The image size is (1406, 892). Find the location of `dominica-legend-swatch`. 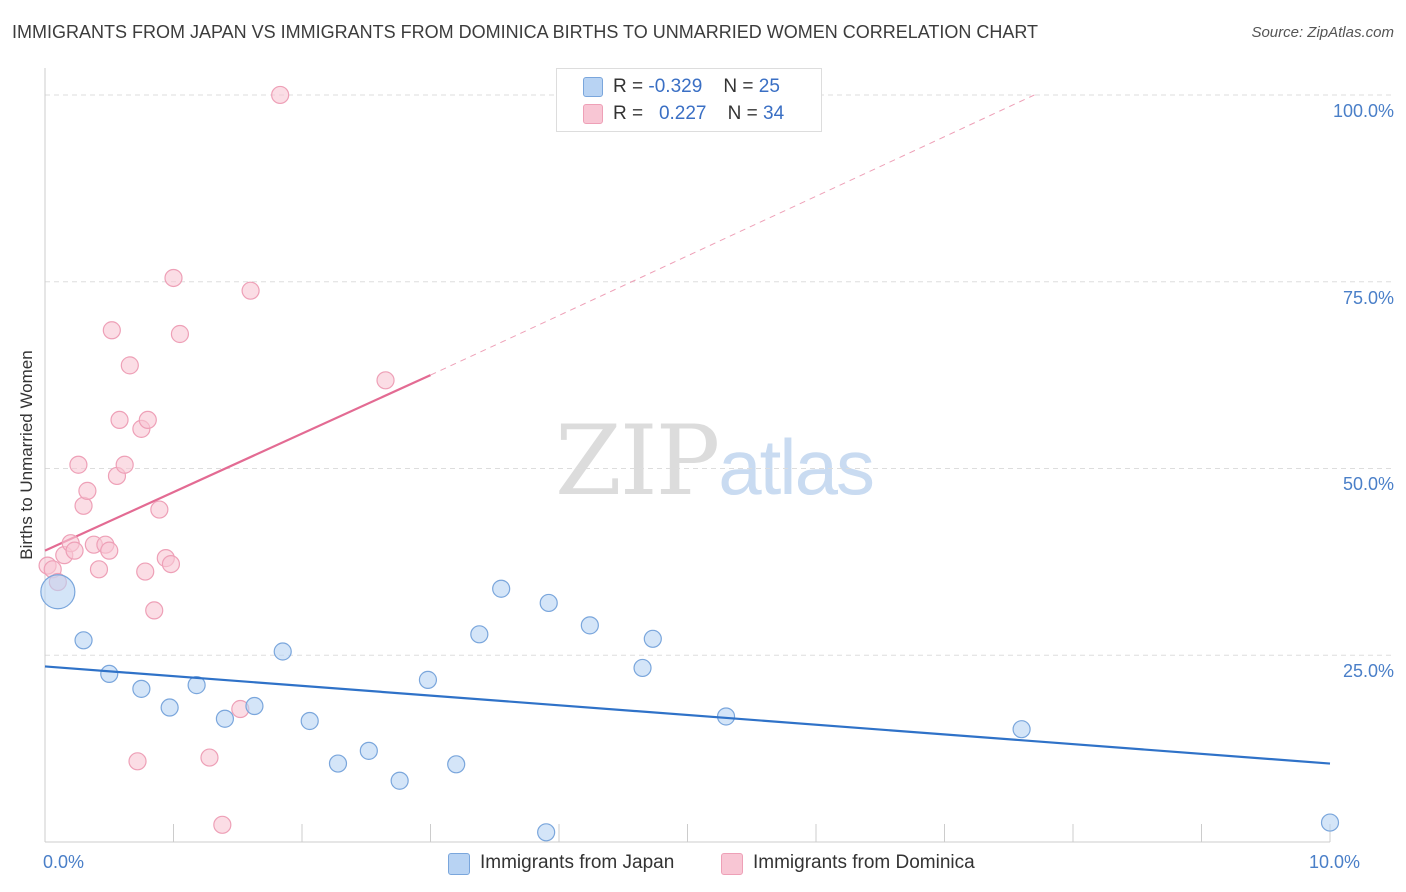

dominica-legend-swatch is located at coordinates (732, 864).